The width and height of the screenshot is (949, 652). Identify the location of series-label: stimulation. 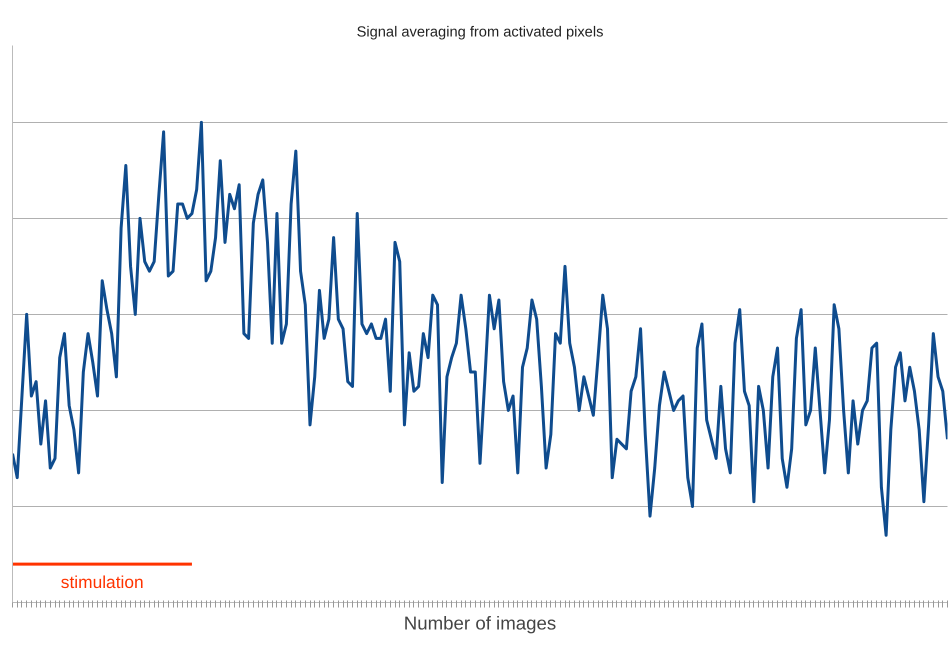
(102, 582).